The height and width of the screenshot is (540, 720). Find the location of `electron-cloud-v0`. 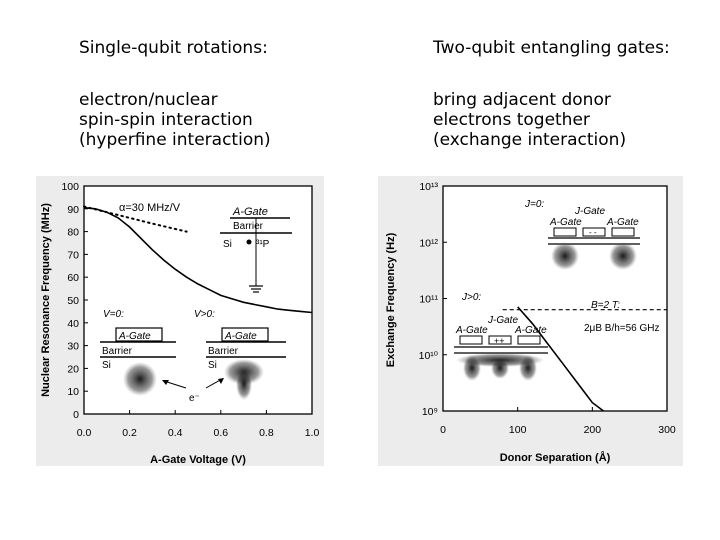

electron-cloud-v0 is located at coordinates (140, 379).